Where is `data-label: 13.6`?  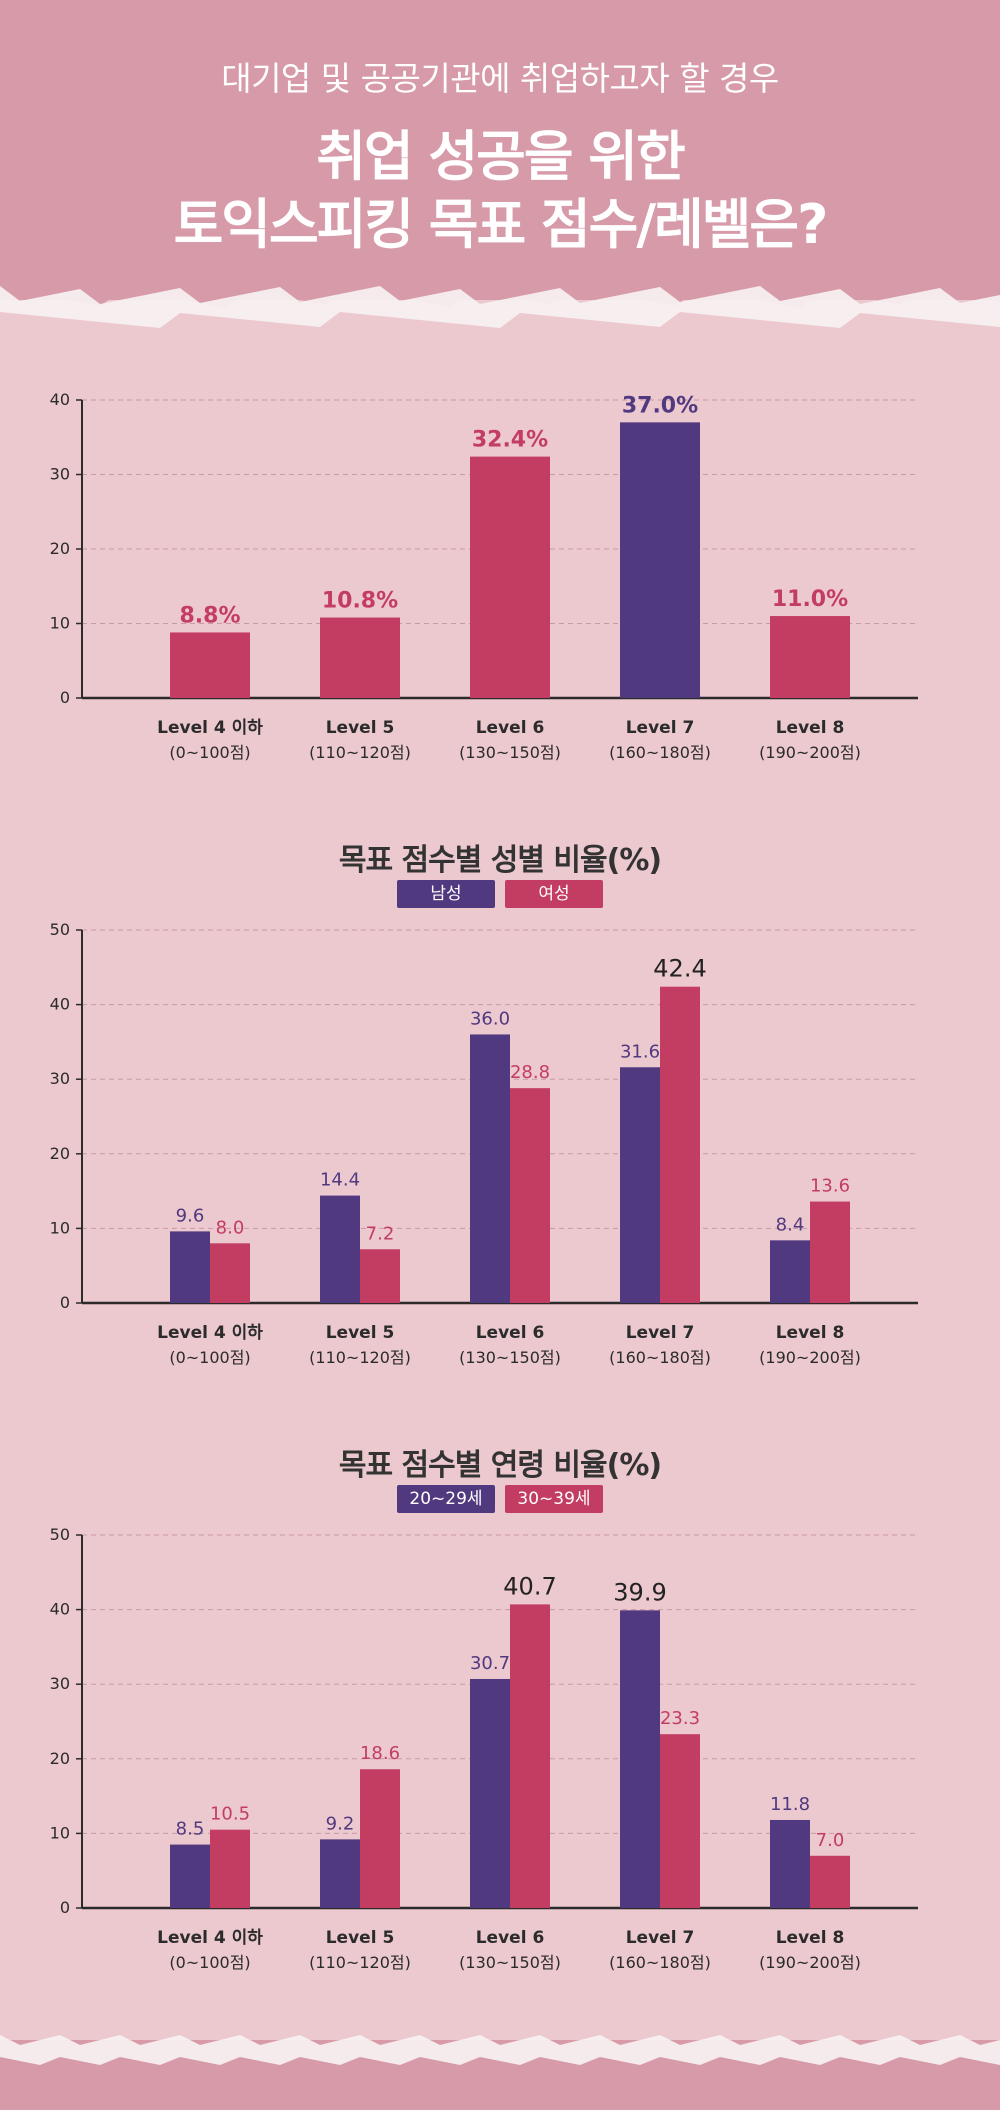
data-label: 13.6 is located at coordinates (830, 1186).